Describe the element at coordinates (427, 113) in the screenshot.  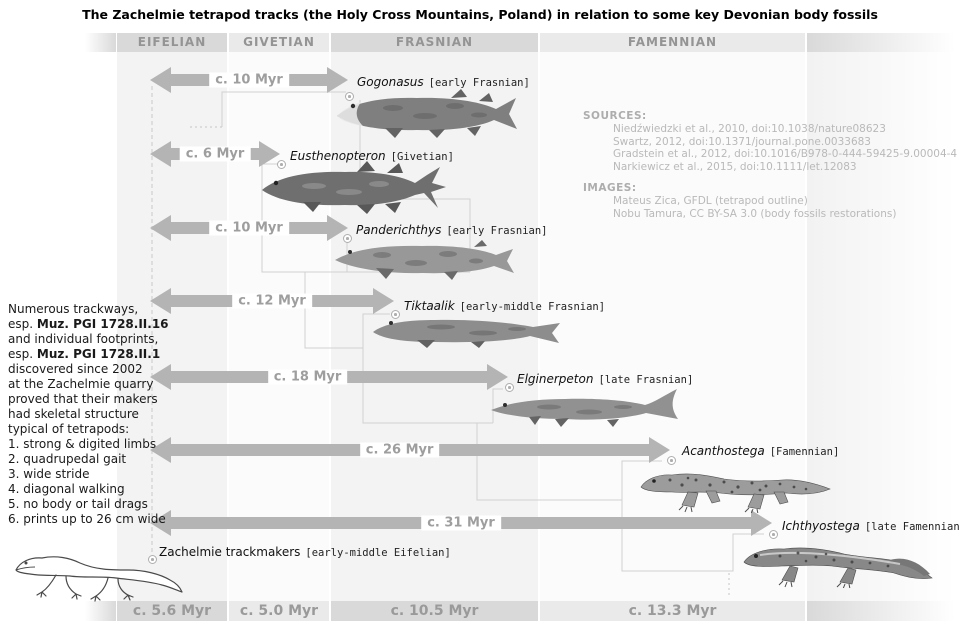
I see `gogonasus-illustration` at that location.